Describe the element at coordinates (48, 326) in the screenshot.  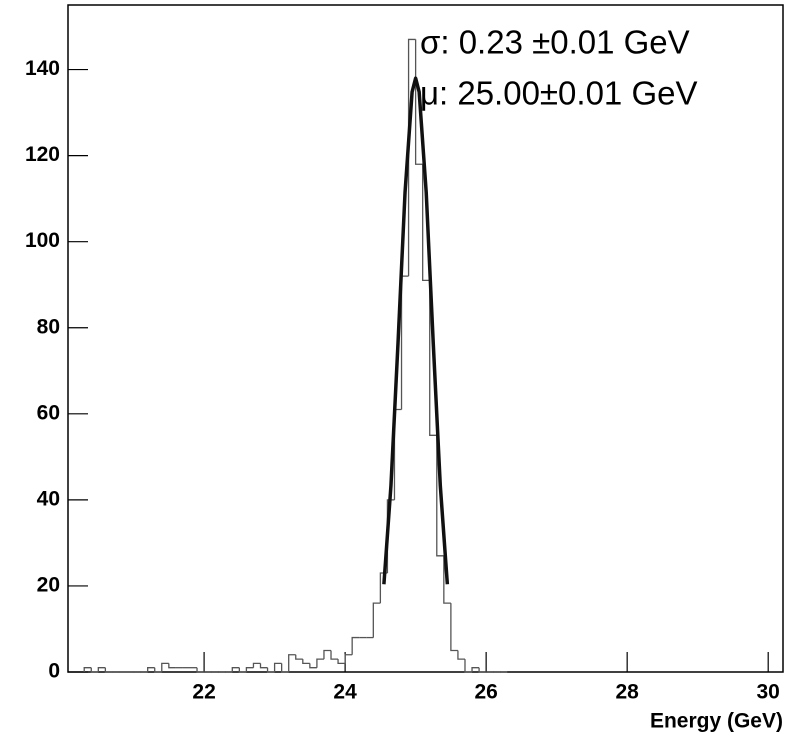
I see `y-tick-label: 80` at that location.